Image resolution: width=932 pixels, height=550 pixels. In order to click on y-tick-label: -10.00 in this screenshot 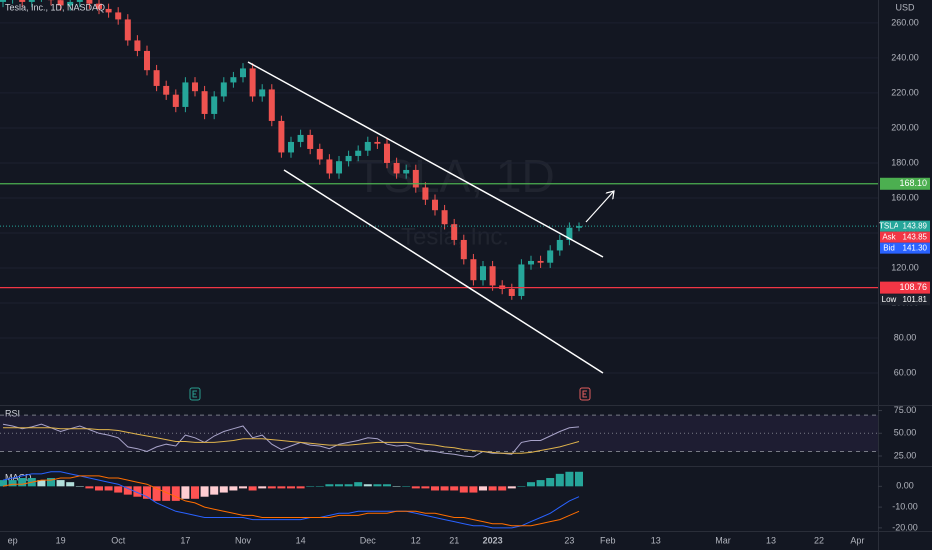, I will do `click(905, 506)`.